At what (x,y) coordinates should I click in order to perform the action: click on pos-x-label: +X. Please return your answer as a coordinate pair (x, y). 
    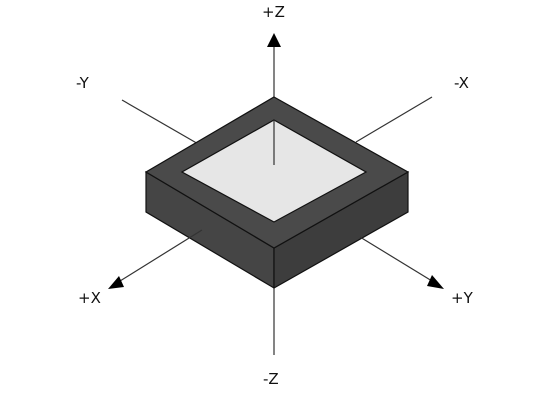
    Looking at the image, I should click on (89, 298).